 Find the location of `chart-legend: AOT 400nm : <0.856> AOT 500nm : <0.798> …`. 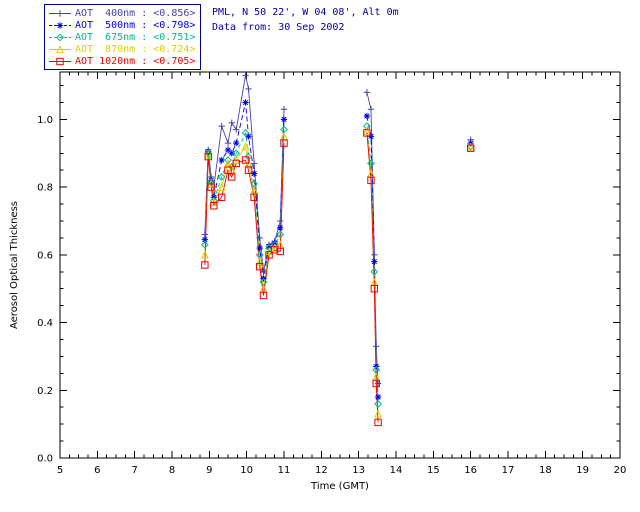

chart-legend: AOT 400nm : <0.856> AOT 500nm : <0.798> … is located at coordinates (123, 37).